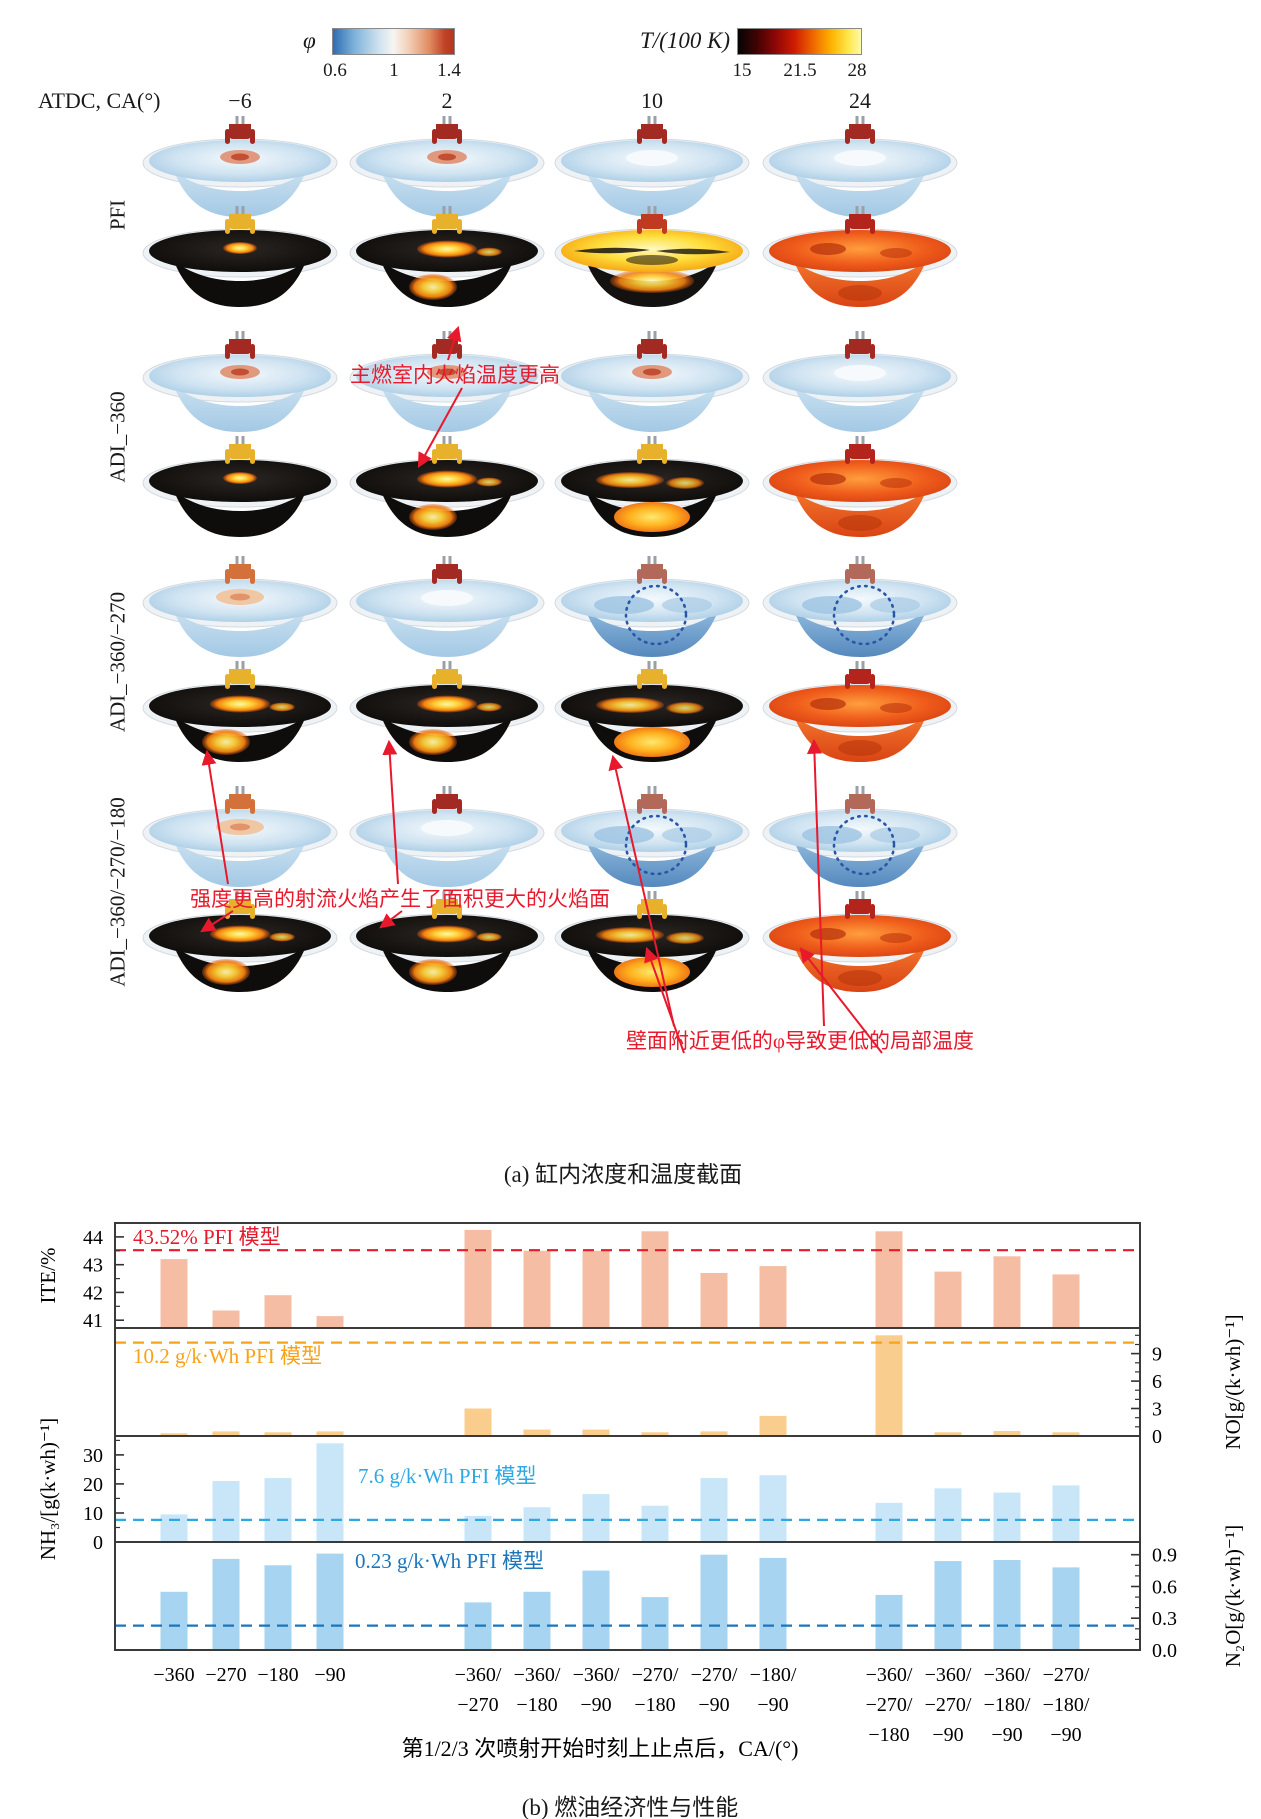 Image resolution: width=1261 pixels, height=1819 pixels. What do you see at coordinates (857, 70) in the screenshot?
I see `temp-colorbar-tick: 28` at bounding box center [857, 70].